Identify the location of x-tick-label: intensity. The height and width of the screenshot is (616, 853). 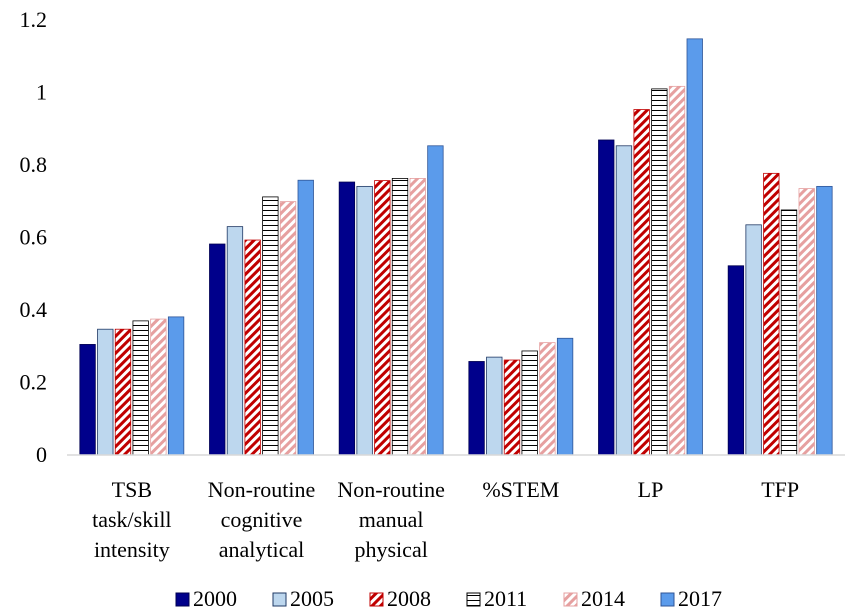
(132, 549).